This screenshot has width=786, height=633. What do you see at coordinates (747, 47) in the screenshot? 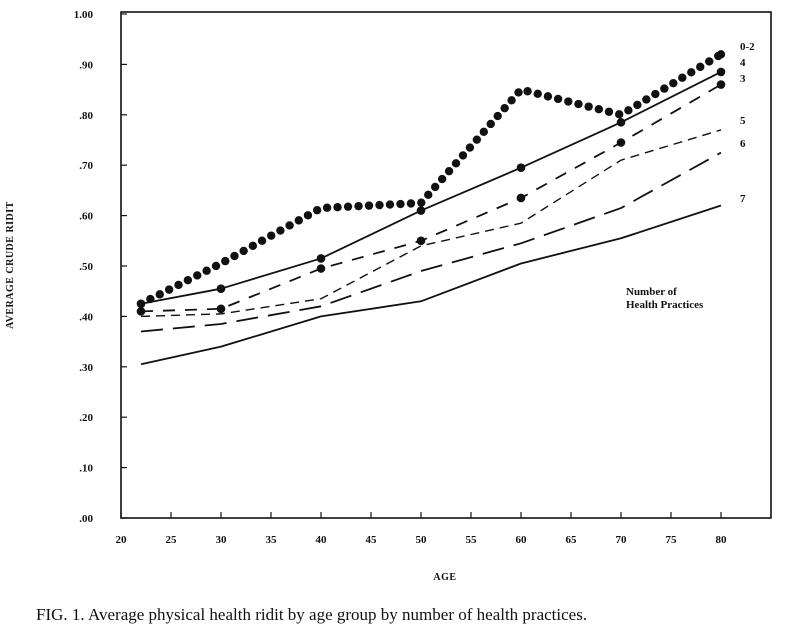
I see `series-0-2-label: 0-2` at bounding box center [747, 47].